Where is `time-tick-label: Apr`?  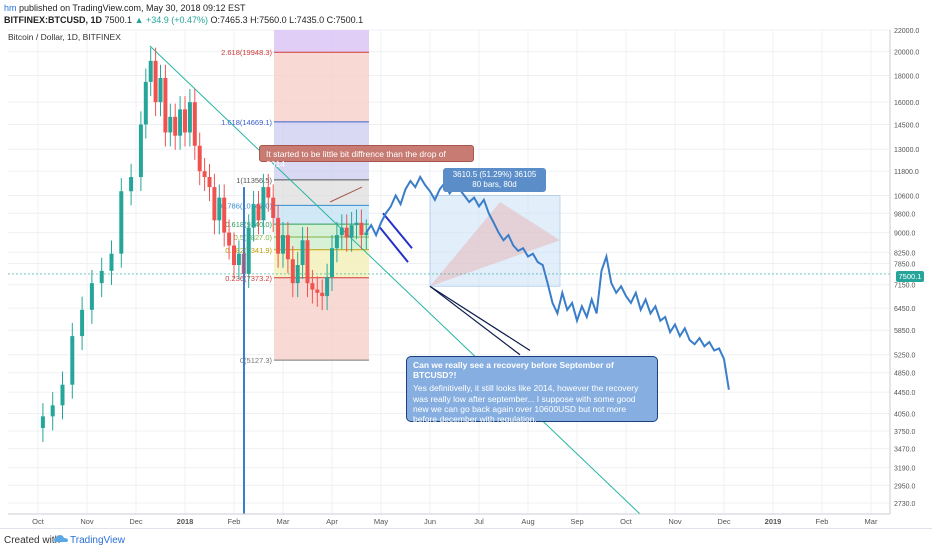 time-tick-label: Apr is located at coordinates (332, 521).